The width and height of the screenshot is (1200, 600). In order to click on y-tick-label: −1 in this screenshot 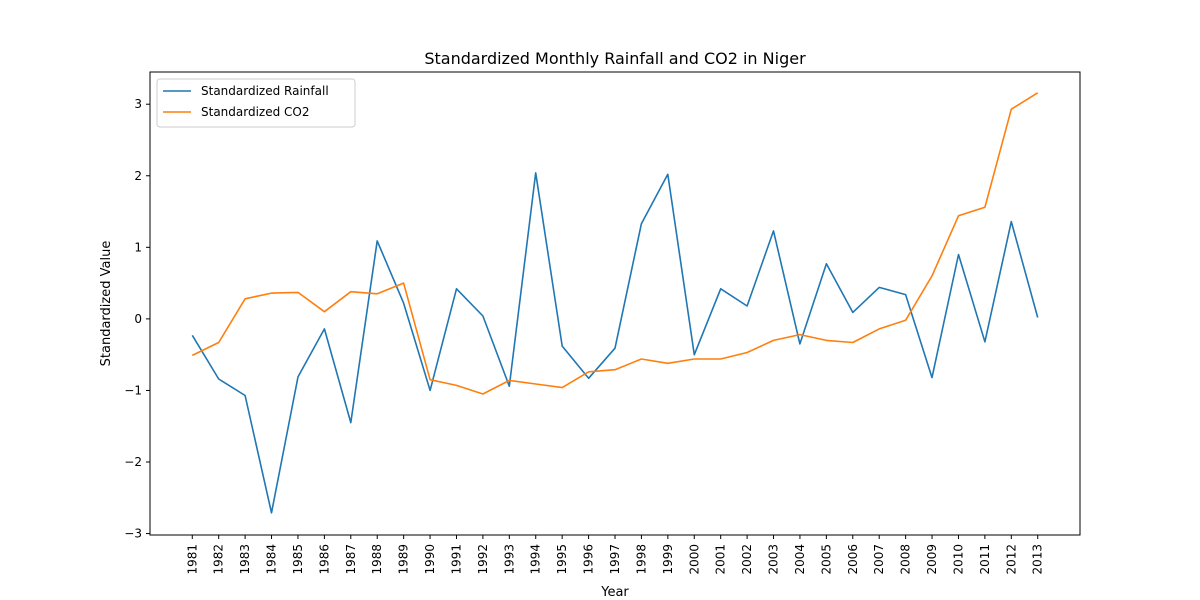, I will do `click(133, 390)`.